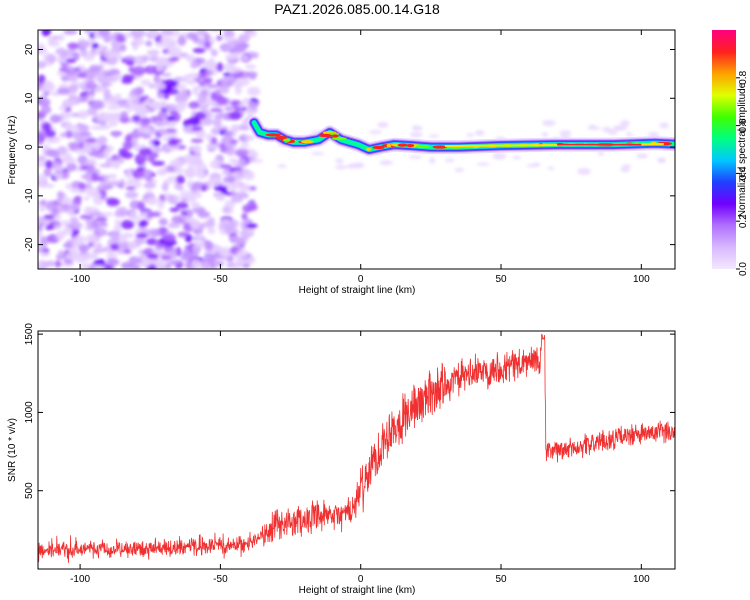  Describe the element at coordinates (29, 98) in the screenshot. I see `y-tick-label: 10` at that location.